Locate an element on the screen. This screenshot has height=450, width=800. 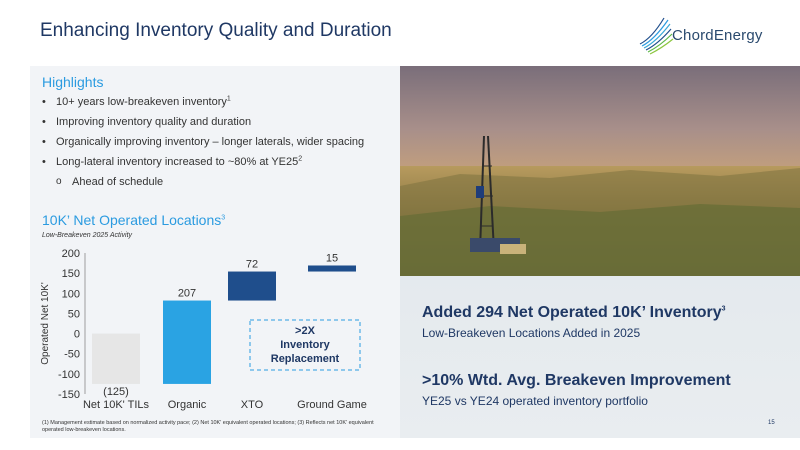
highlight-item: Improving inventory quality and duration is located at coordinates (220, 124).